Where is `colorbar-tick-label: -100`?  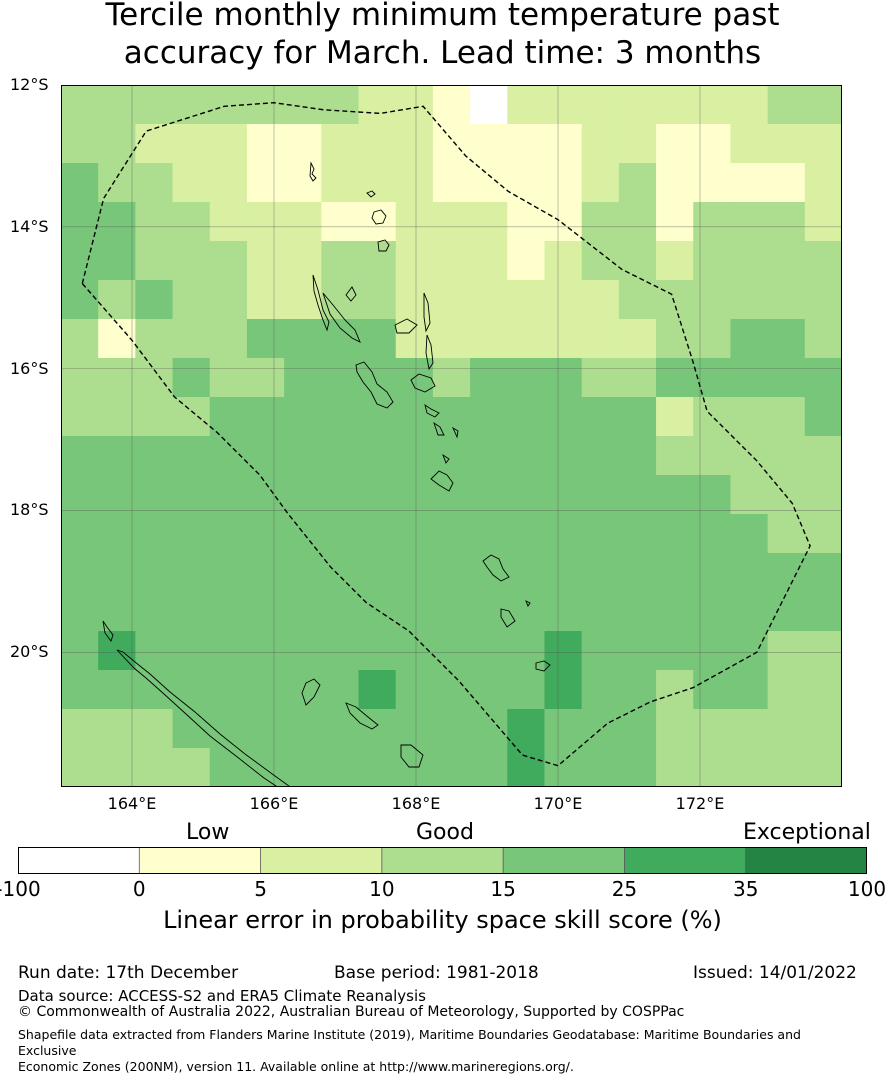 colorbar-tick-label: -100 is located at coordinates (20, 889).